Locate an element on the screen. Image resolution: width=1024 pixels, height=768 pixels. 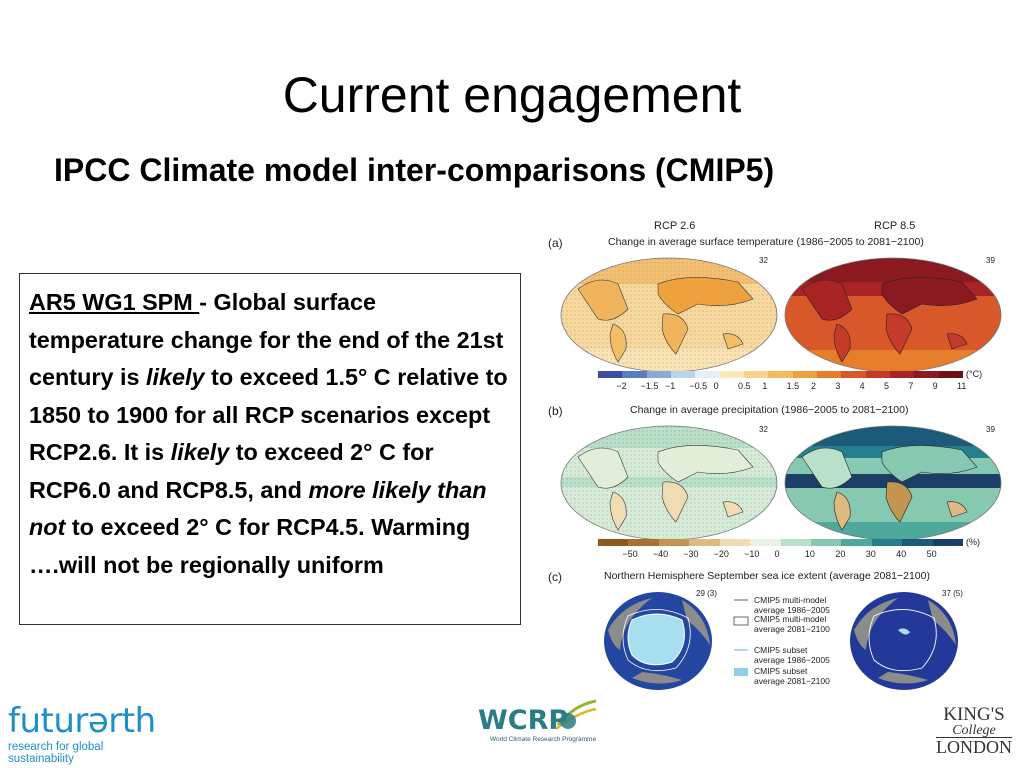
temperature-tick-label: 5 is located at coordinates (887, 386).